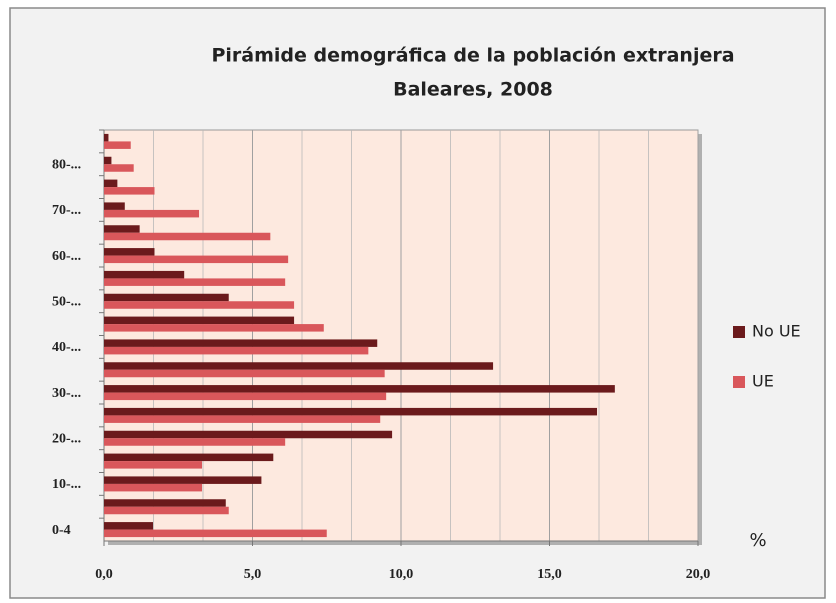  Describe the element at coordinates (104, 574) in the screenshot. I see `x-tick-label: 0,0` at that location.